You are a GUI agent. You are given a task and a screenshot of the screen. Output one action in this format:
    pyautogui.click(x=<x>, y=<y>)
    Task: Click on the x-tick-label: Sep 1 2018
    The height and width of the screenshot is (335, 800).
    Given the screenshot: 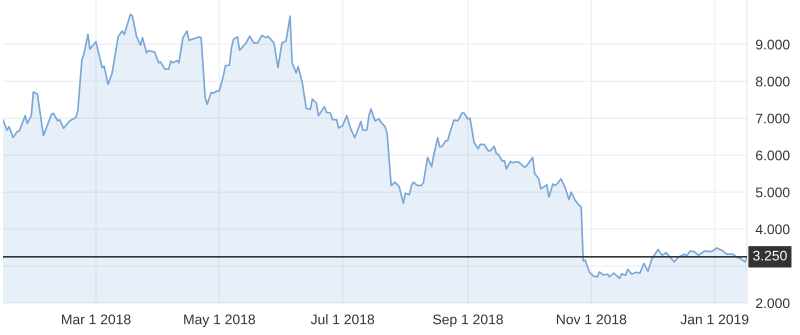 What is the action you would take?
    pyautogui.click(x=468, y=321)
    